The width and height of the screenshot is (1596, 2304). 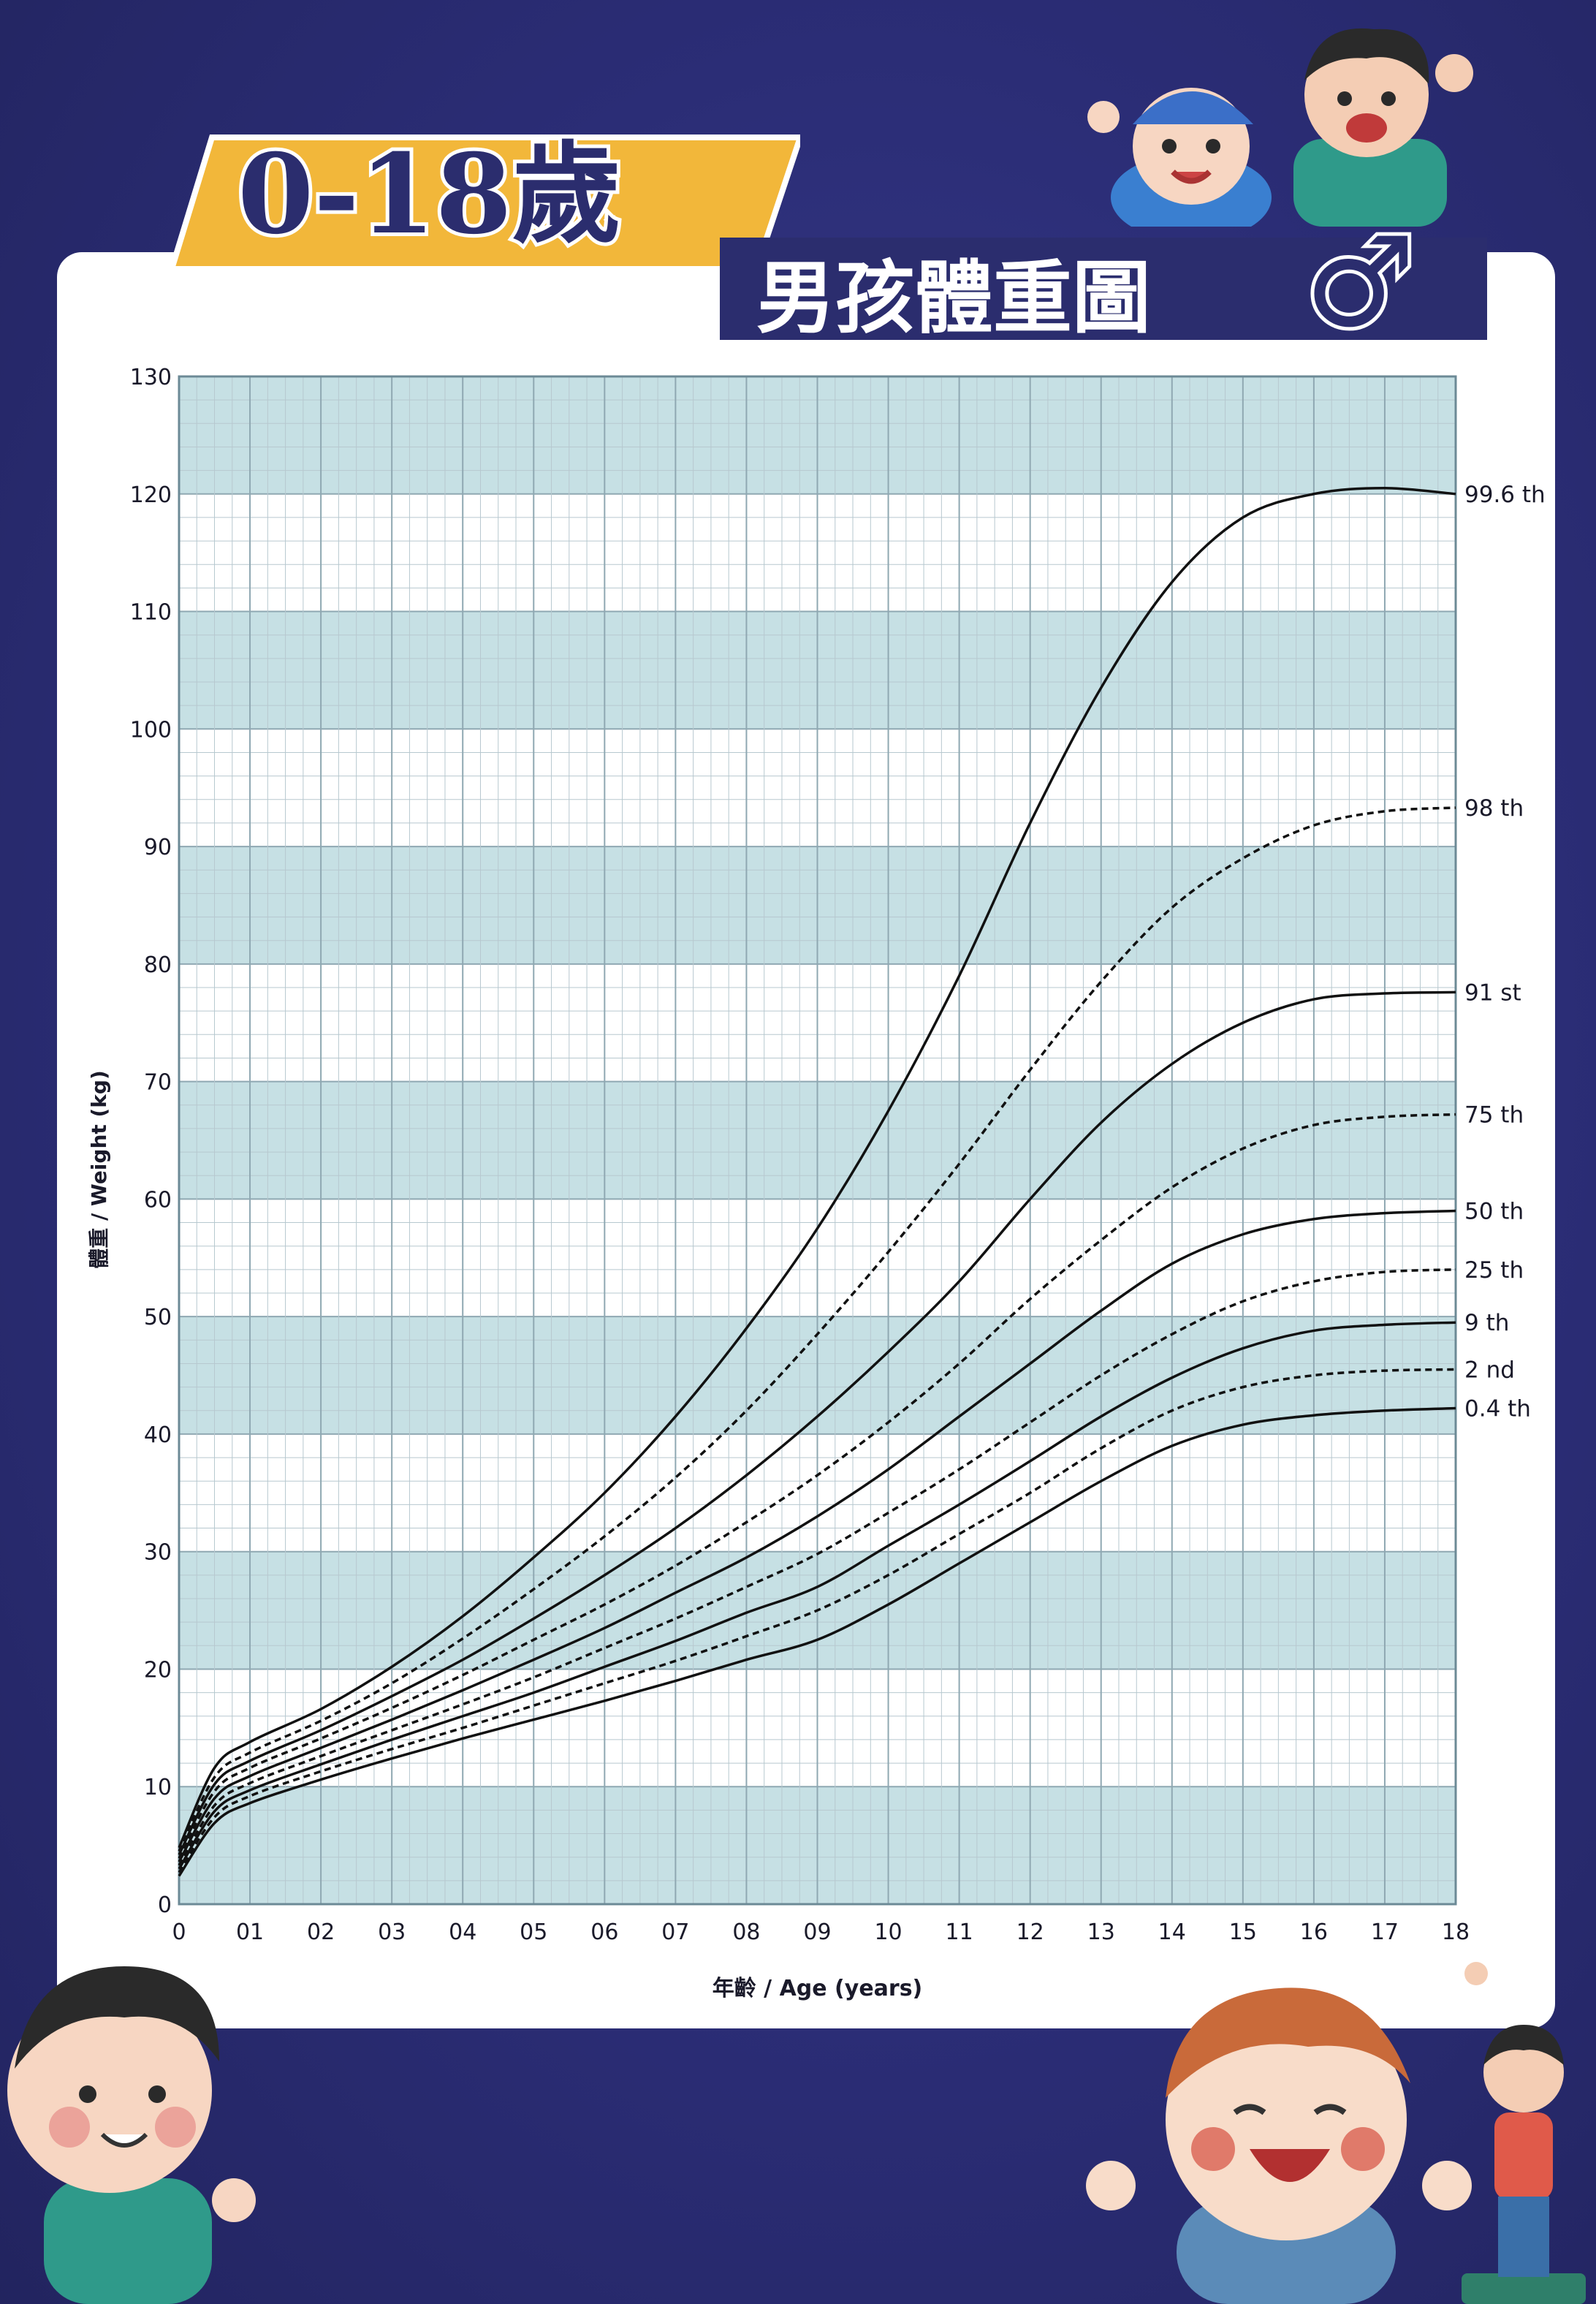 I want to click on title-sub-text: 男孩體重圖, so click(x=953, y=298).